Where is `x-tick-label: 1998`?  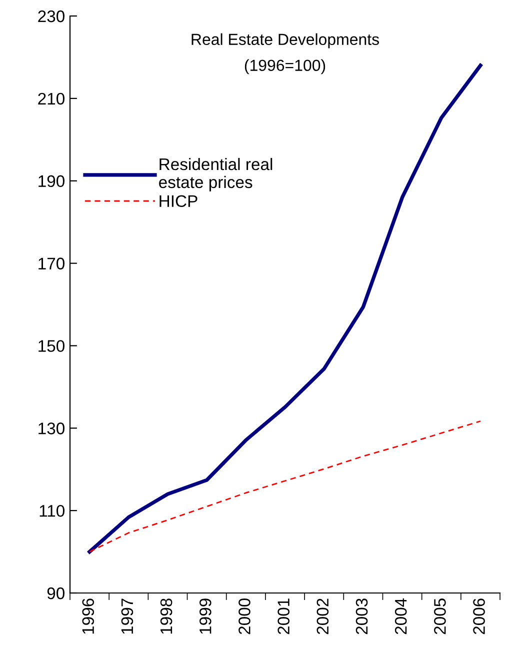 x-tick-label: 1998 is located at coordinates (166, 616).